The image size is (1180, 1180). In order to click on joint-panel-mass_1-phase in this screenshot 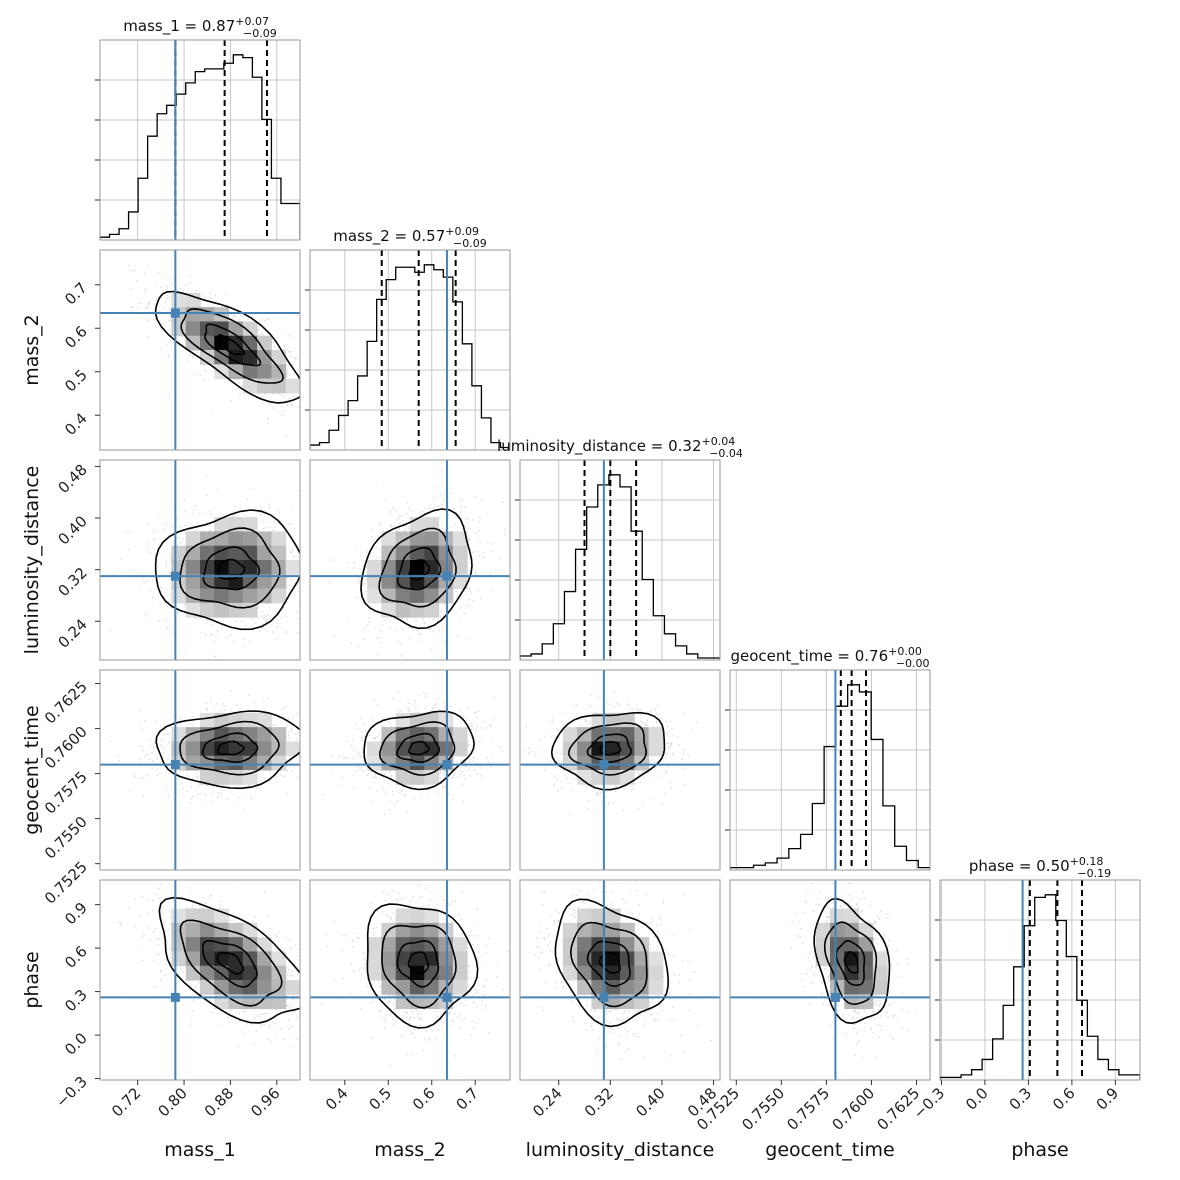, I will do `click(200, 980)`.